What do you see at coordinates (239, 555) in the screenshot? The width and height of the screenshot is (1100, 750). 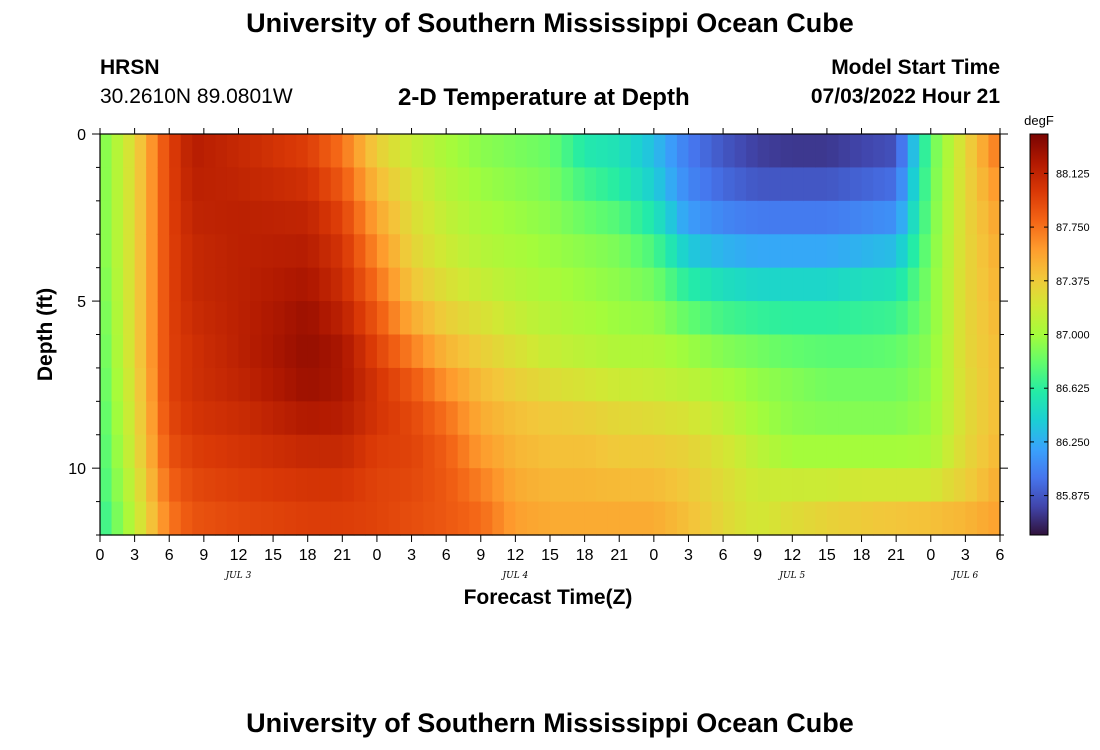 I see `x-tick-label: 12` at bounding box center [239, 555].